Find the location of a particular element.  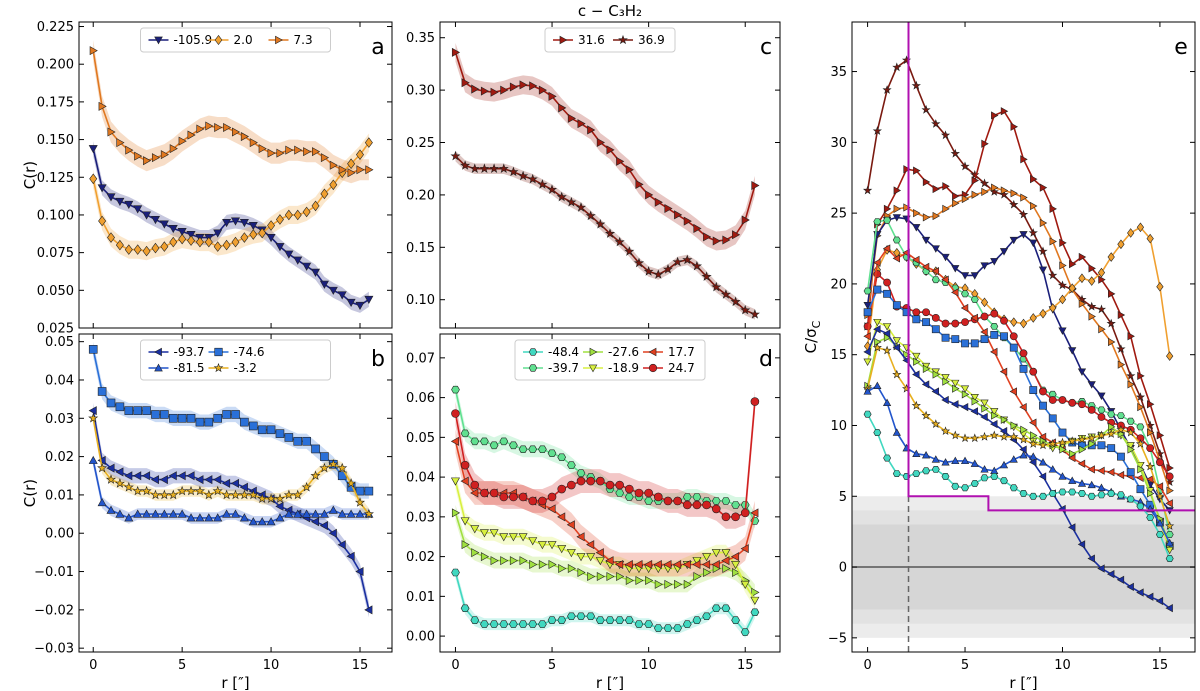

x-tick-label: 10 is located at coordinates (648, 665).